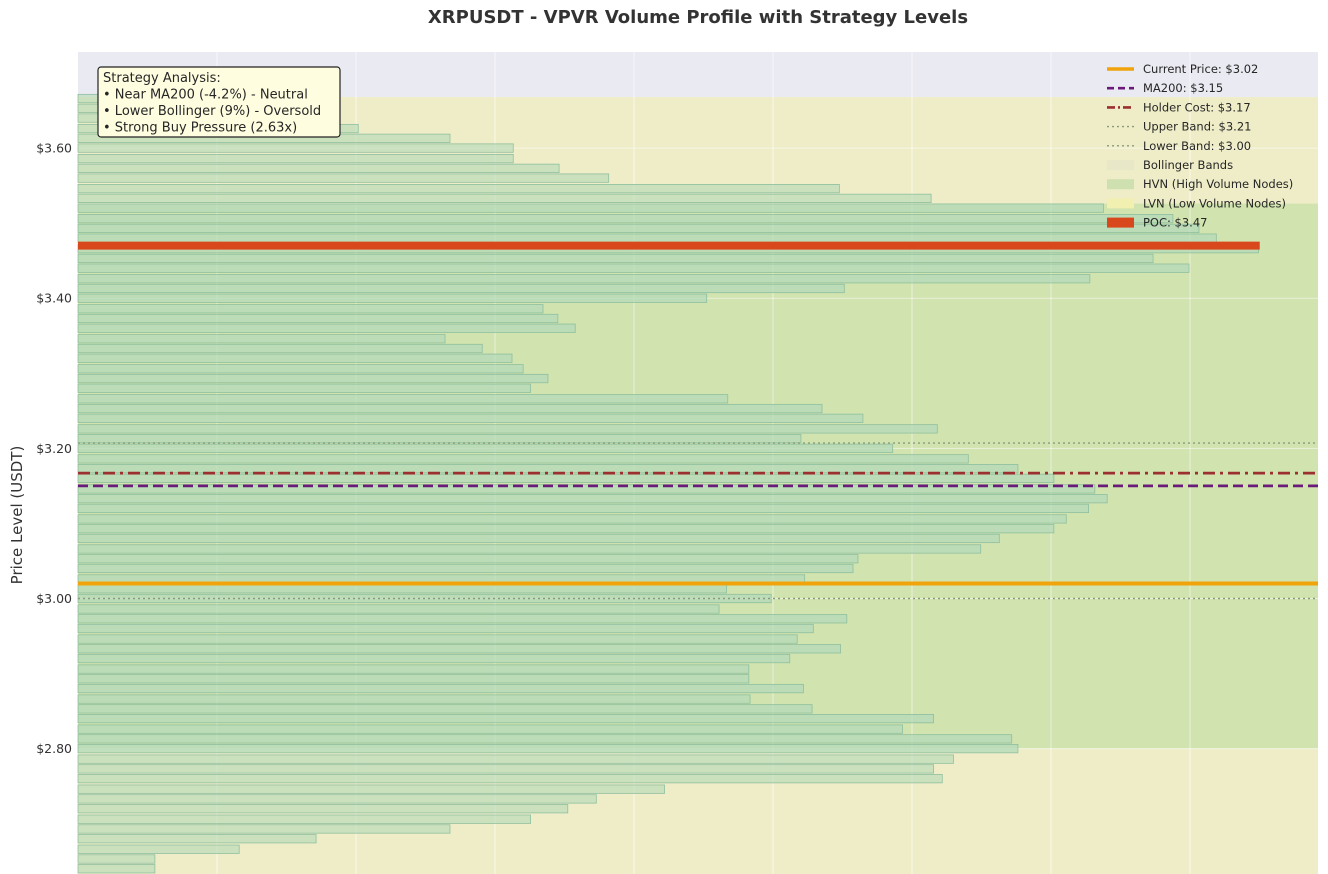 This screenshot has width=1328, height=874. What do you see at coordinates (1214, 203) in the screenshot?
I see `legend-entry-label: LVN (Low Volume Nodes)` at bounding box center [1214, 203].